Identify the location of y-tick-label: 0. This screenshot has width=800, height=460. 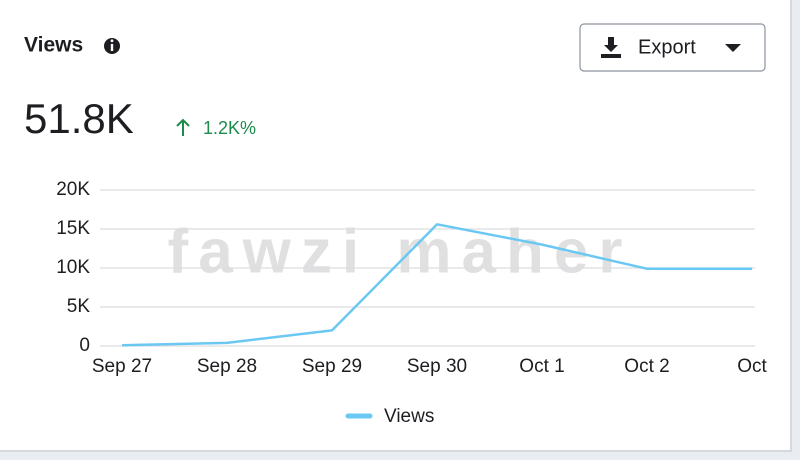
(84, 345).